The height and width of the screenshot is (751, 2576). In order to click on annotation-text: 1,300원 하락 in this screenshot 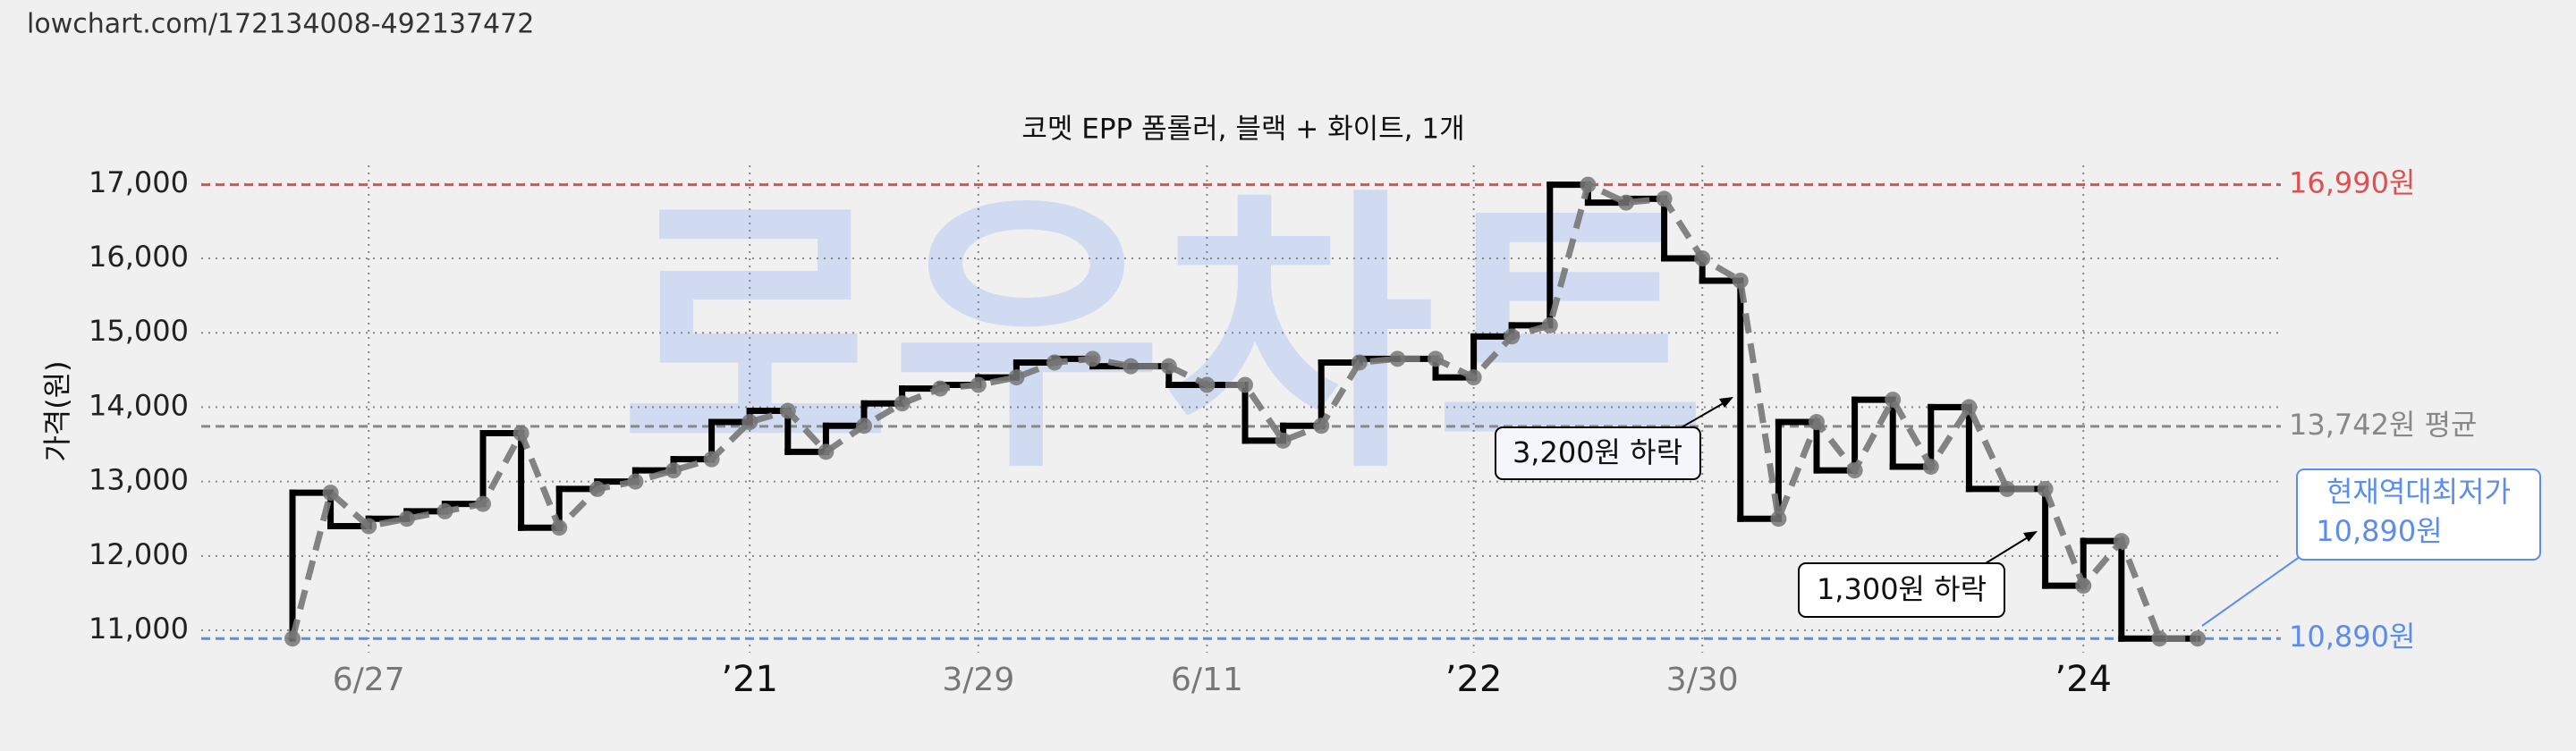, I will do `click(1902, 589)`.